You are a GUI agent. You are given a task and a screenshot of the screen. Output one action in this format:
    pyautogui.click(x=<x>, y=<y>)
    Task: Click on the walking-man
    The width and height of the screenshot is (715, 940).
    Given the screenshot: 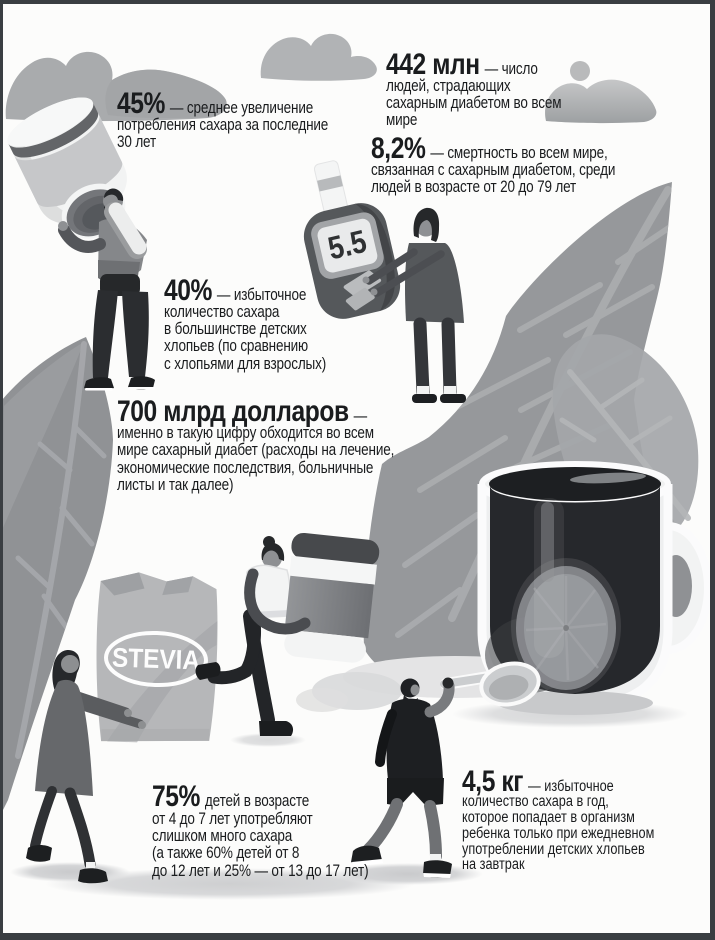 What is the action you would take?
    pyautogui.click(x=403, y=777)
    